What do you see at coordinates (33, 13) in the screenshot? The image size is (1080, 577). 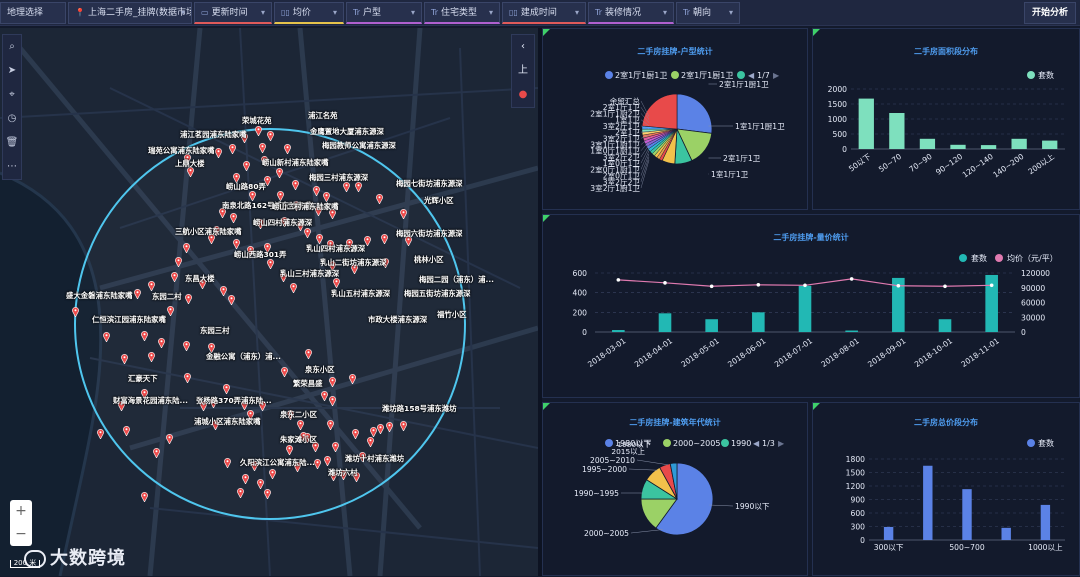 I see `toolbar-item-0: 地理选择` at bounding box center [33, 13].